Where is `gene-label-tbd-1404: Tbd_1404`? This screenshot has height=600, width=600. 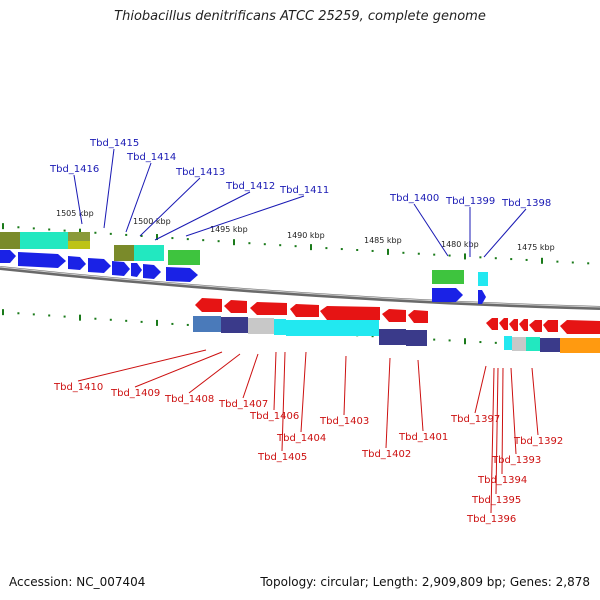 gene-label-tbd-1404: Tbd_1404 is located at coordinates (301, 438).